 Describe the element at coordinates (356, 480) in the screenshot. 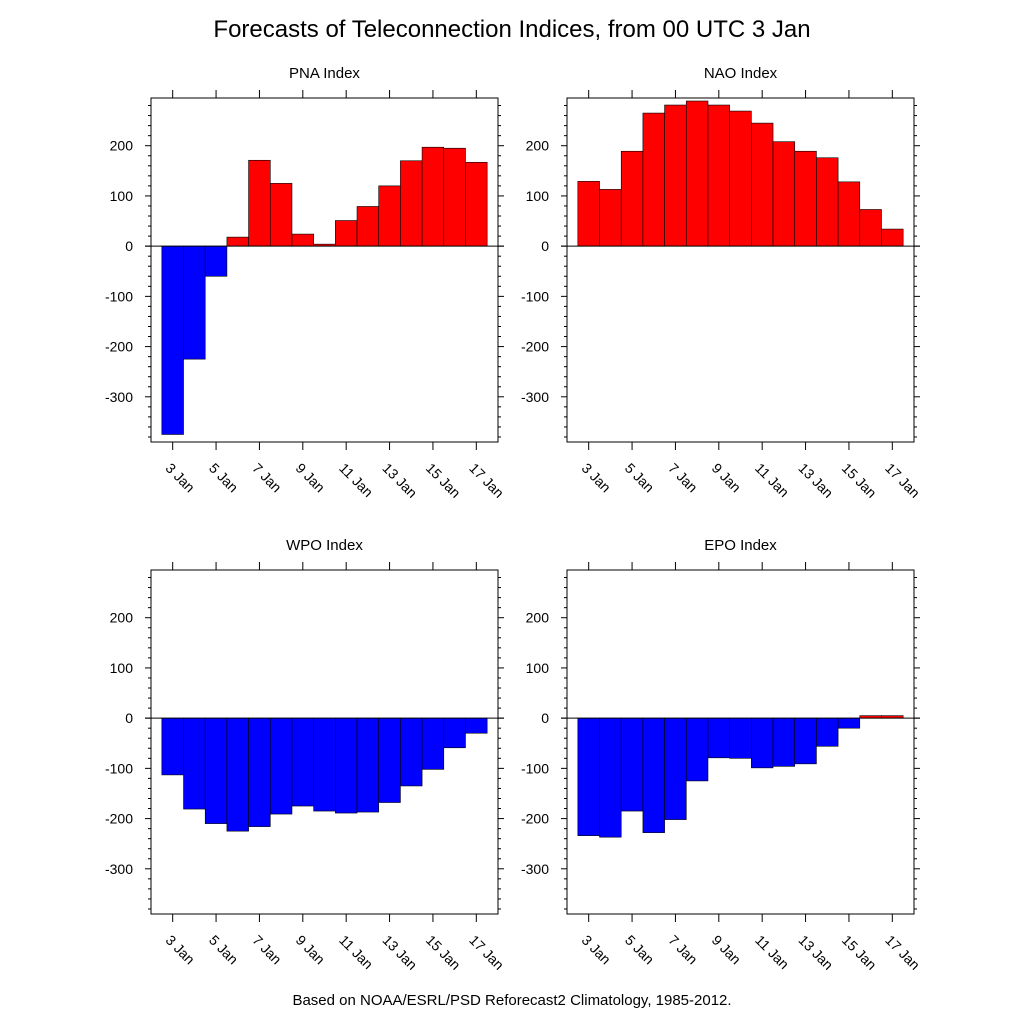

I see `pna-index-x-tick-label: 11 Jan` at that location.